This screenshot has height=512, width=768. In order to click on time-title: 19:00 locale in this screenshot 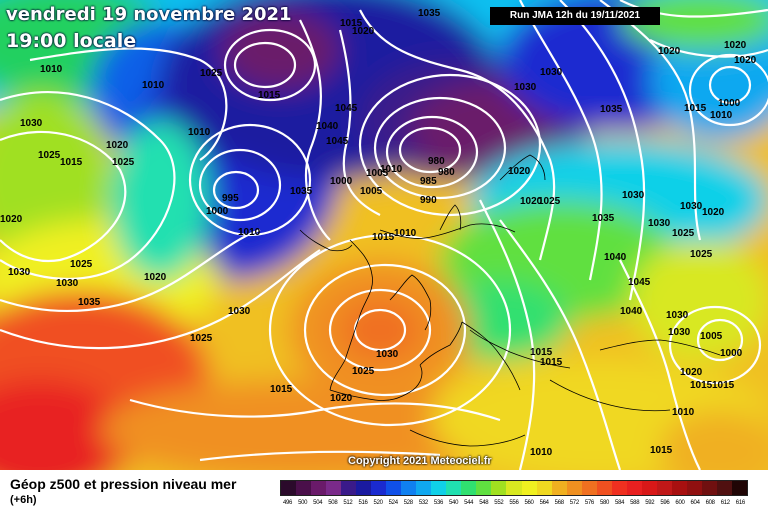, I will do `click(71, 41)`.